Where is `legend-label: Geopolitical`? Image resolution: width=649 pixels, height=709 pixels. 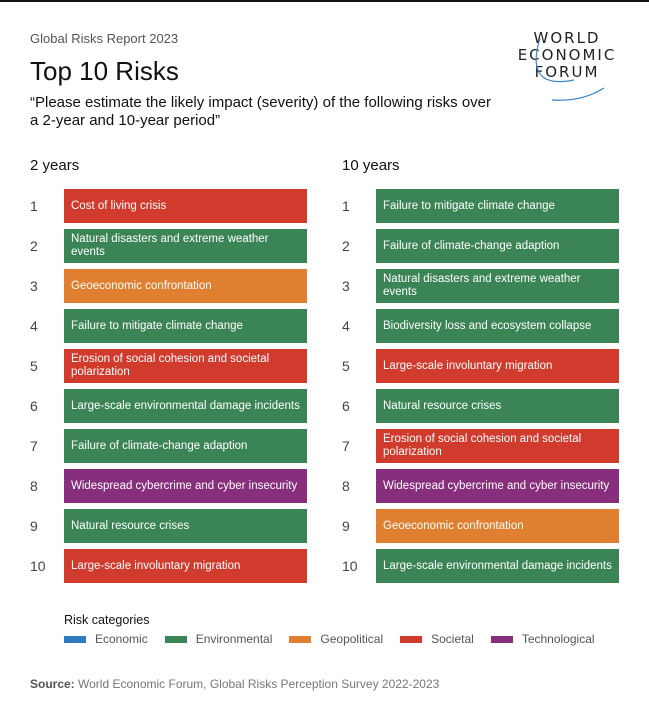 legend-label: Geopolitical is located at coordinates (352, 639).